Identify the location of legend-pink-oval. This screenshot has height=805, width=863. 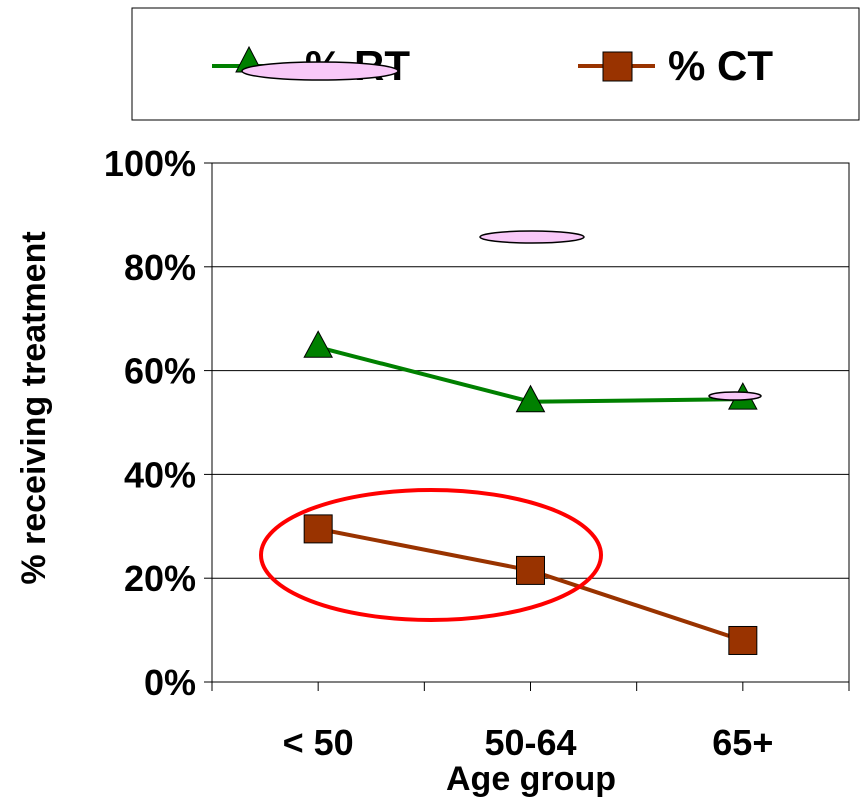
(320, 71).